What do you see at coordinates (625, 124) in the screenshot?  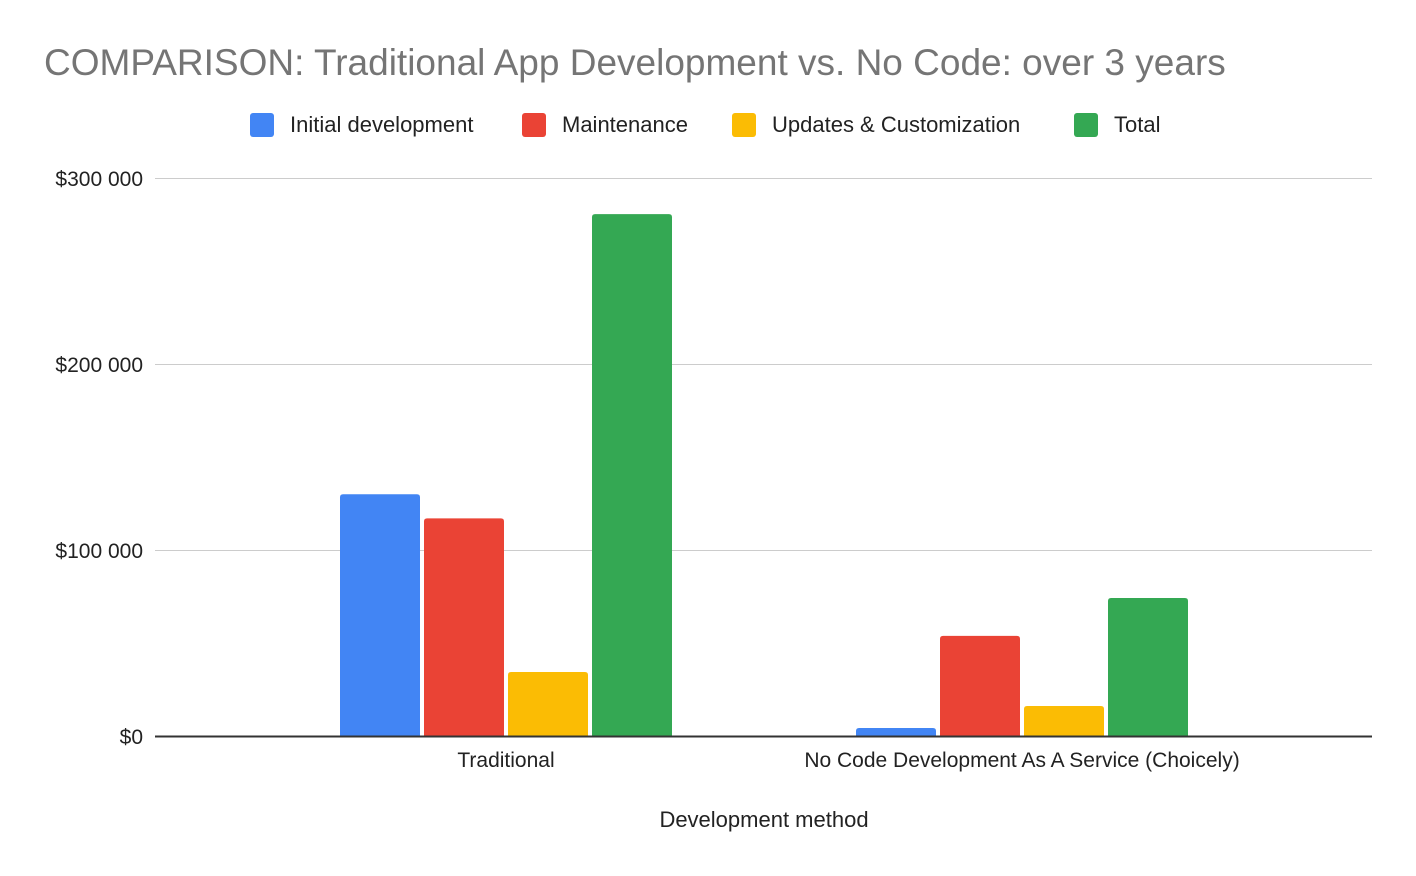 I see `legend-label: Maintenance` at bounding box center [625, 124].